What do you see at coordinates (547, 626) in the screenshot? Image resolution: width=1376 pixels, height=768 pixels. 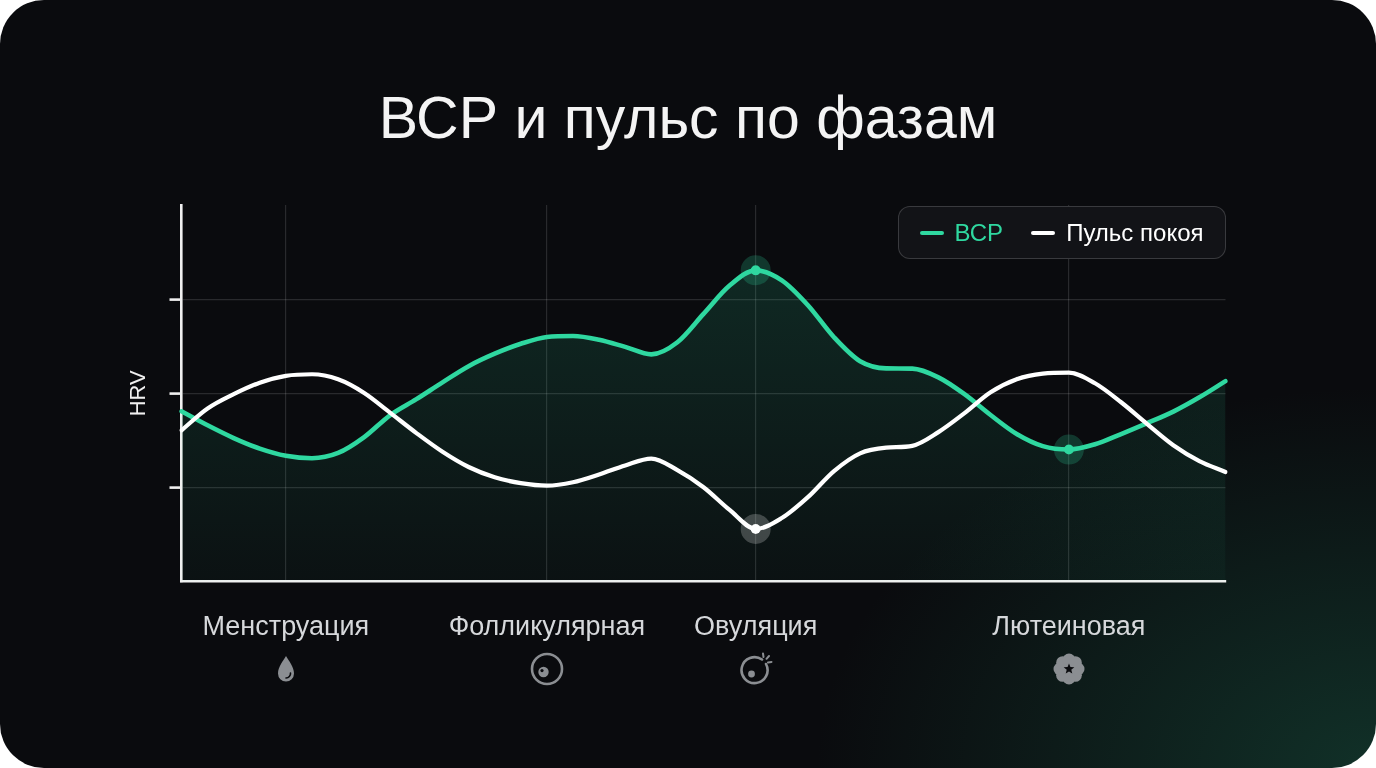 I see `x-tick-label: Фолликулярная` at bounding box center [547, 626].